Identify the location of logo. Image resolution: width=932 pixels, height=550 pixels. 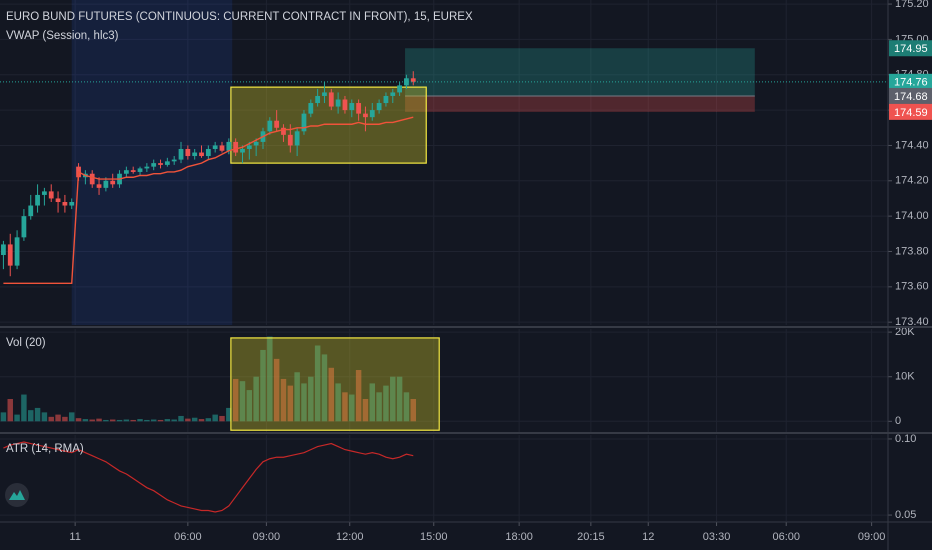
(17, 495).